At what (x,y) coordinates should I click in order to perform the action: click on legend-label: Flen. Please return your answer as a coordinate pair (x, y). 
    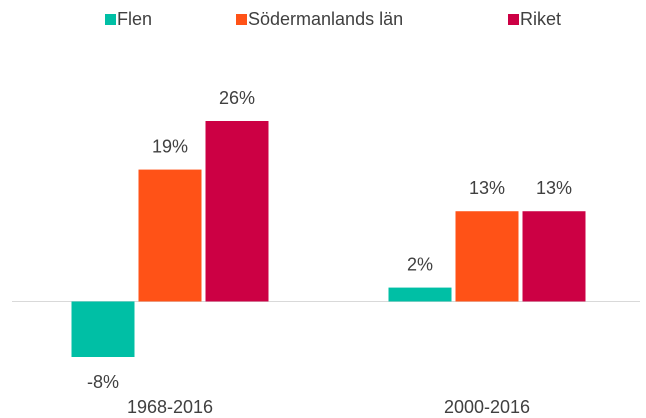
    Looking at the image, I should click on (134, 19).